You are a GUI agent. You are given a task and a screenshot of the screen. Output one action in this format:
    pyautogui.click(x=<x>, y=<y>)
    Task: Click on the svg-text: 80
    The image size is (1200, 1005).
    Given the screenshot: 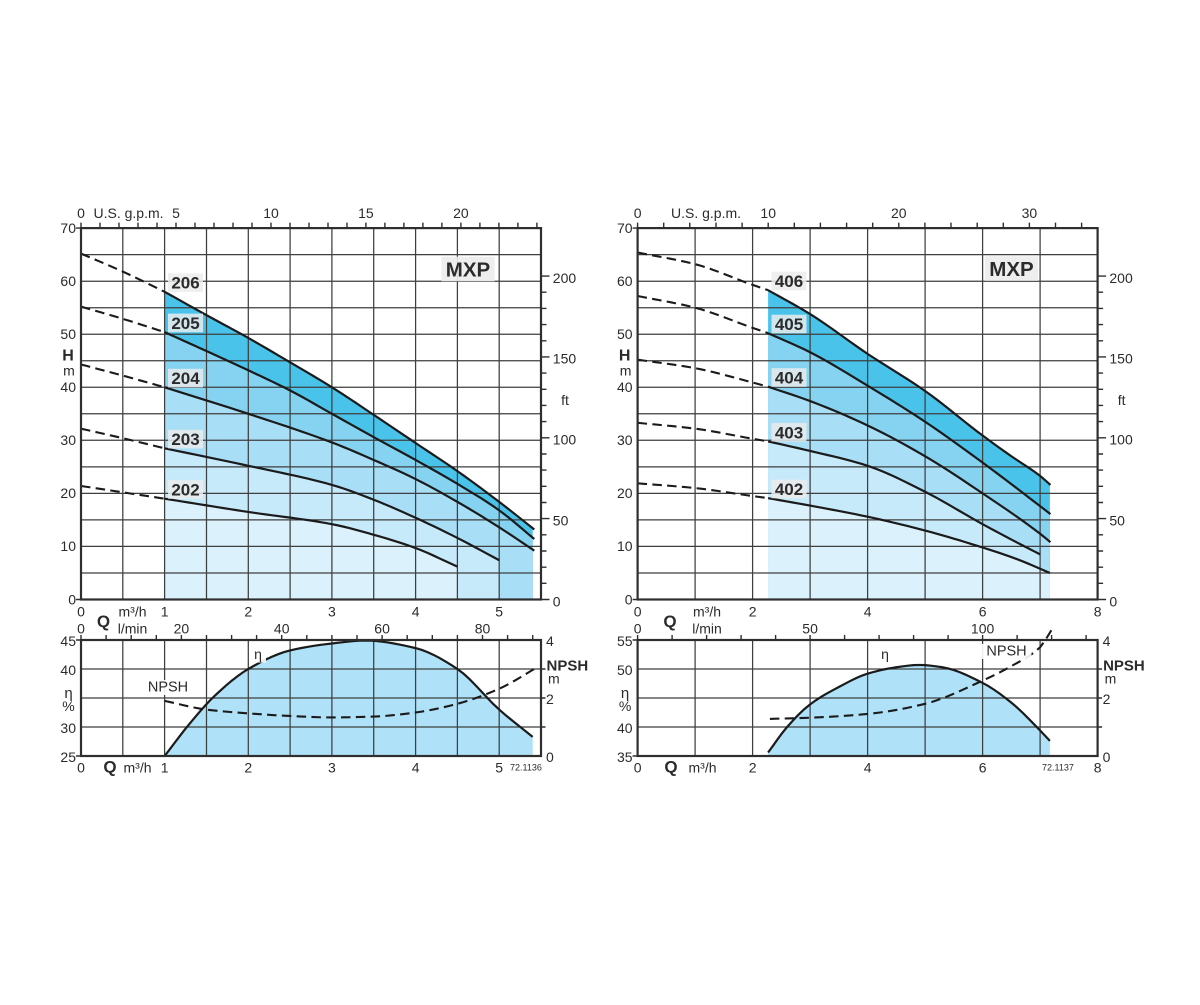 What is the action you would take?
    pyautogui.click(x=483, y=629)
    